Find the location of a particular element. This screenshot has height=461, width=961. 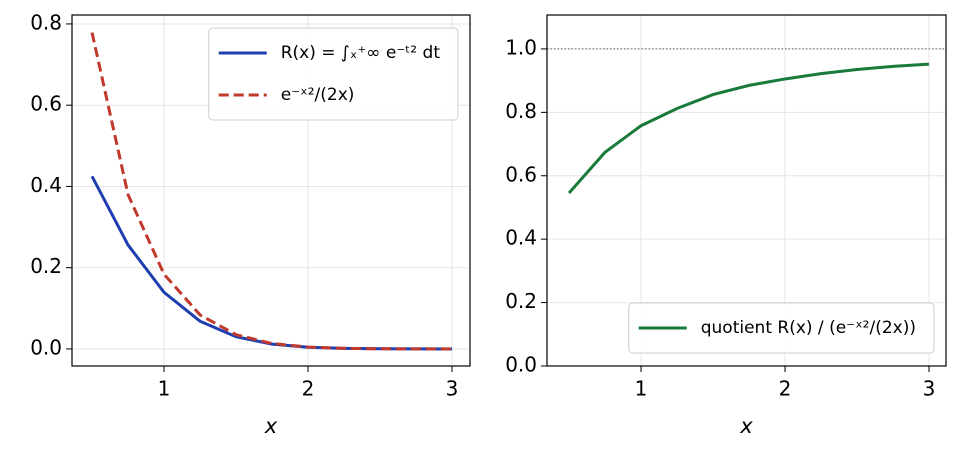

legend-label: R(x) = ∫ₓ⁺∞ e⁻ᵗ² dt is located at coordinates (361, 53).